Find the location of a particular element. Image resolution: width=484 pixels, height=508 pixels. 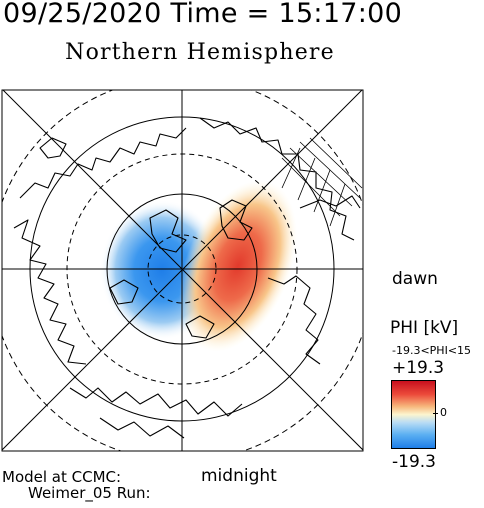

colorbar-title: PHI [kV] is located at coordinates (424, 328).